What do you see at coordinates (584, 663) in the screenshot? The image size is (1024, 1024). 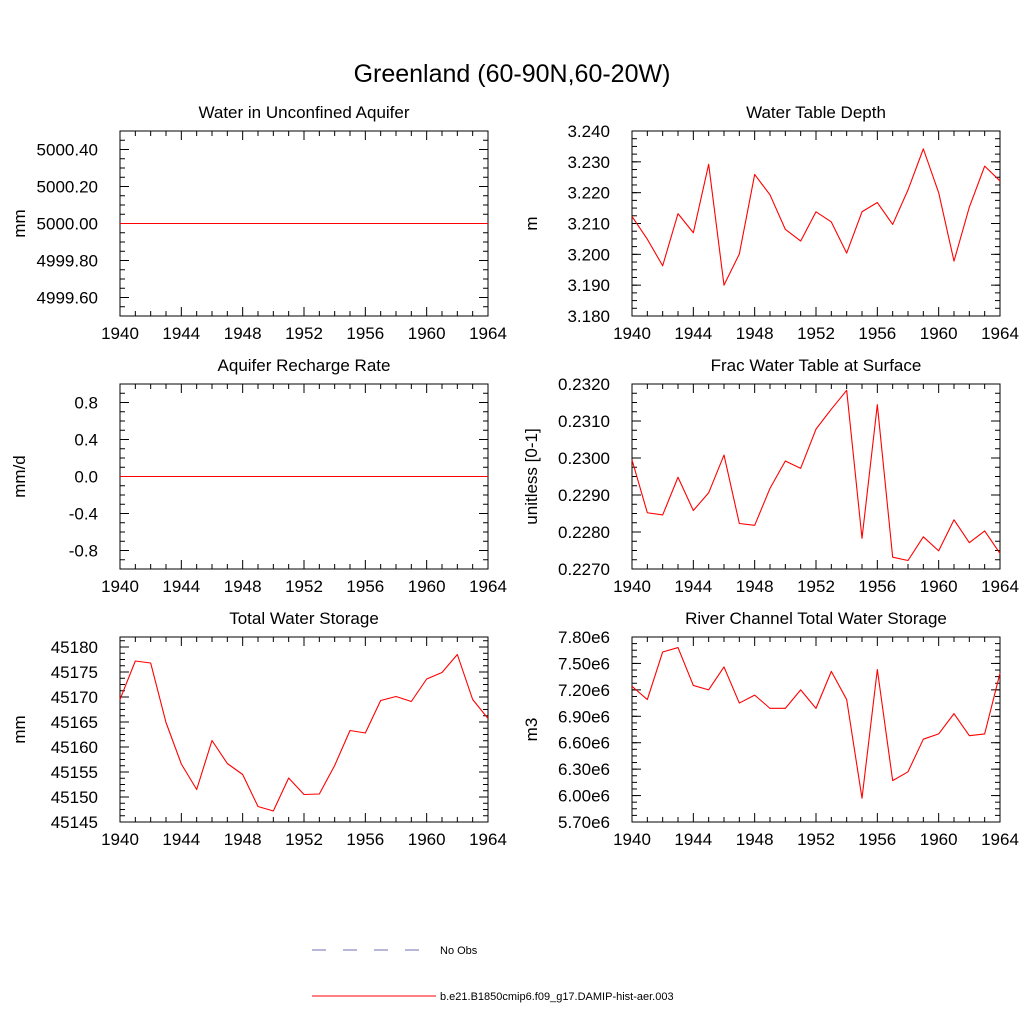 I see `y-tick-label: 7.50e6` at bounding box center [584, 663].